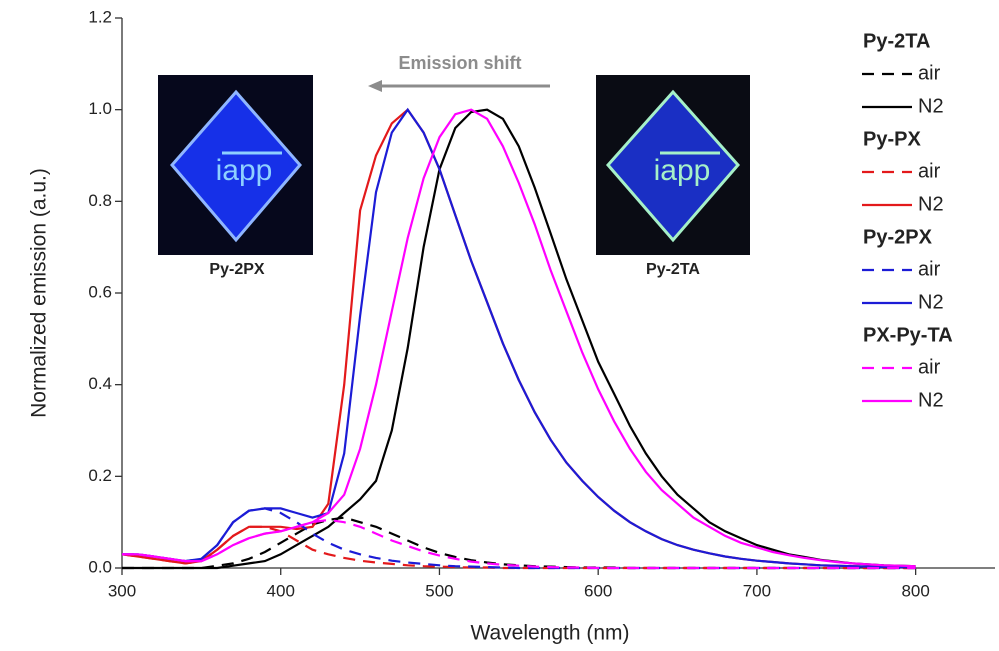  I want to click on x-tick-label: 400, so click(281, 590).